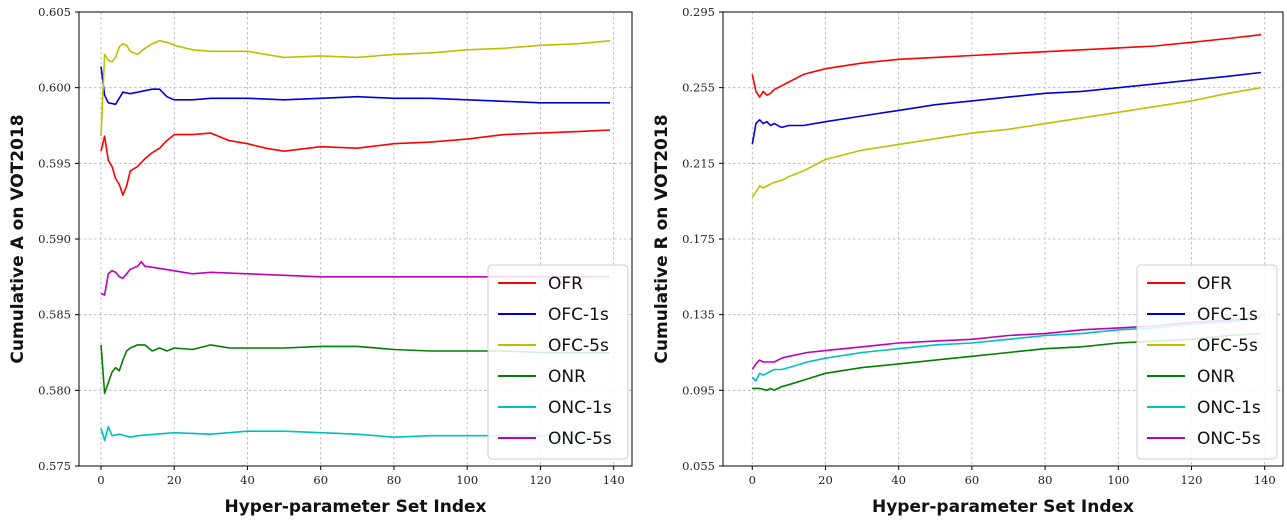 The height and width of the screenshot is (523, 1287). What do you see at coordinates (698, 88) in the screenshot?
I see `y-tick-label: 0.255` at bounding box center [698, 88].